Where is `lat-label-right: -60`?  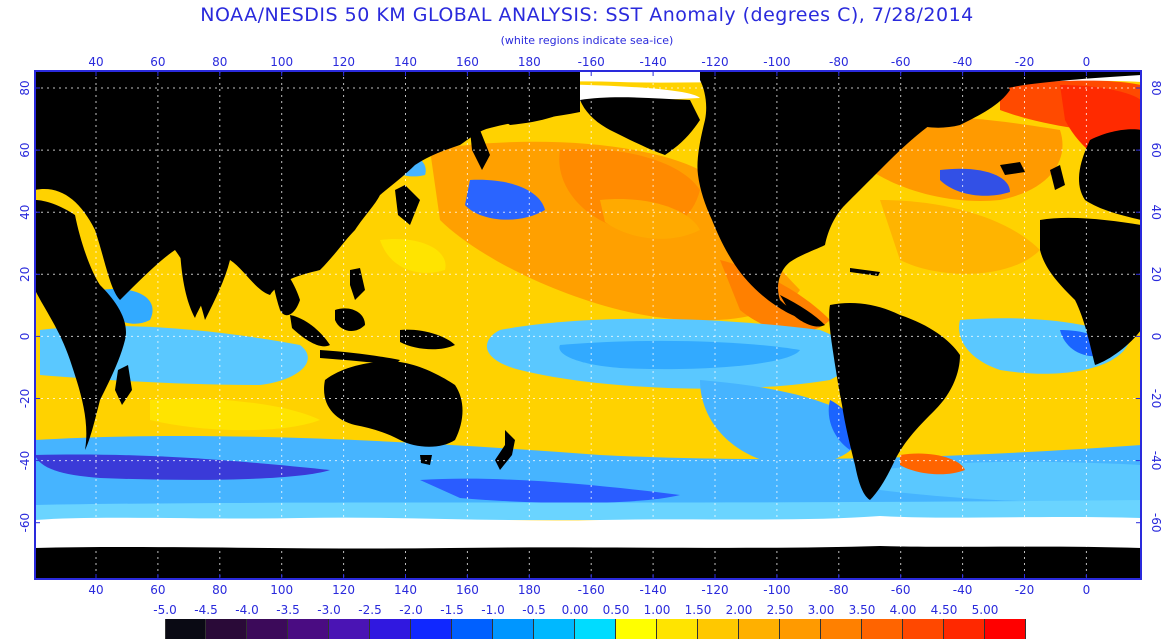 lat-label-right: -60 is located at coordinates (1156, 523).